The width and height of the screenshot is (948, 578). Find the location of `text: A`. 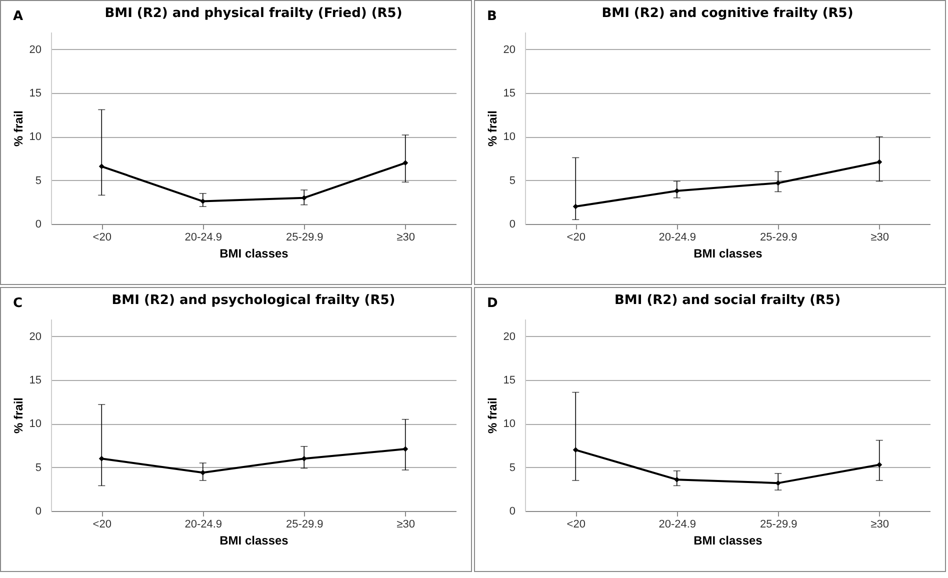

text: A is located at coordinates (18, 16).